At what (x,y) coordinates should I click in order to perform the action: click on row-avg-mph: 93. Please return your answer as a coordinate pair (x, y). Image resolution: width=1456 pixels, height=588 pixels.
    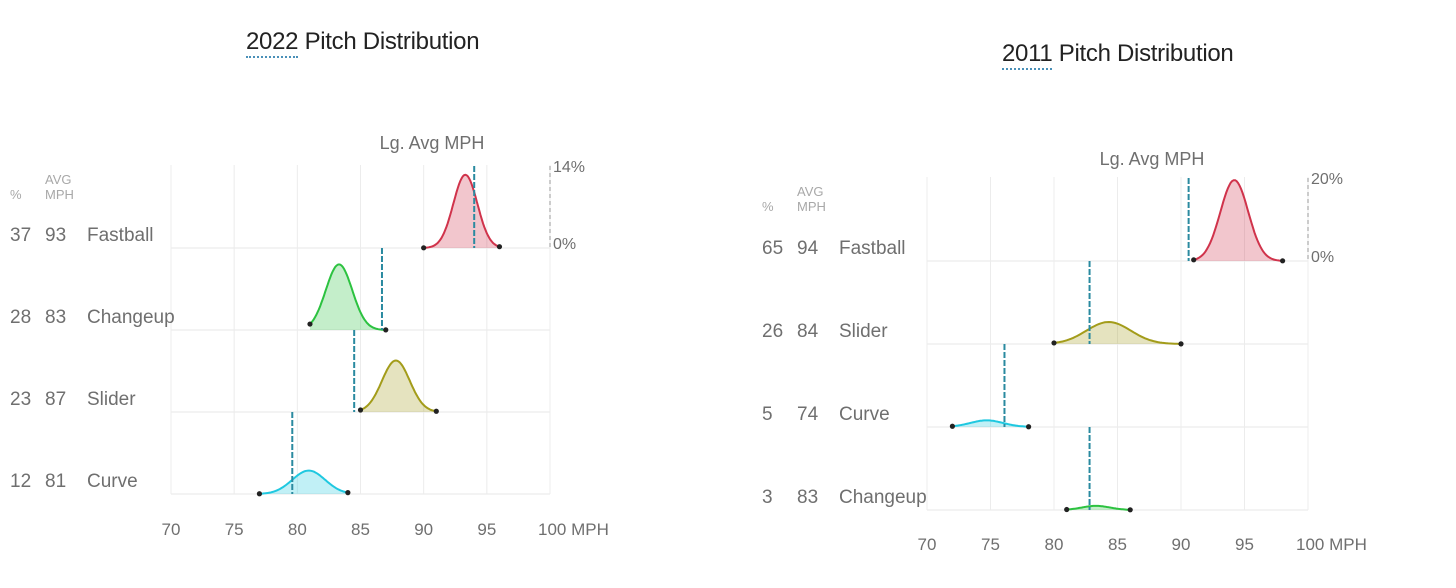
    Looking at the image, I should click on (55, 235).